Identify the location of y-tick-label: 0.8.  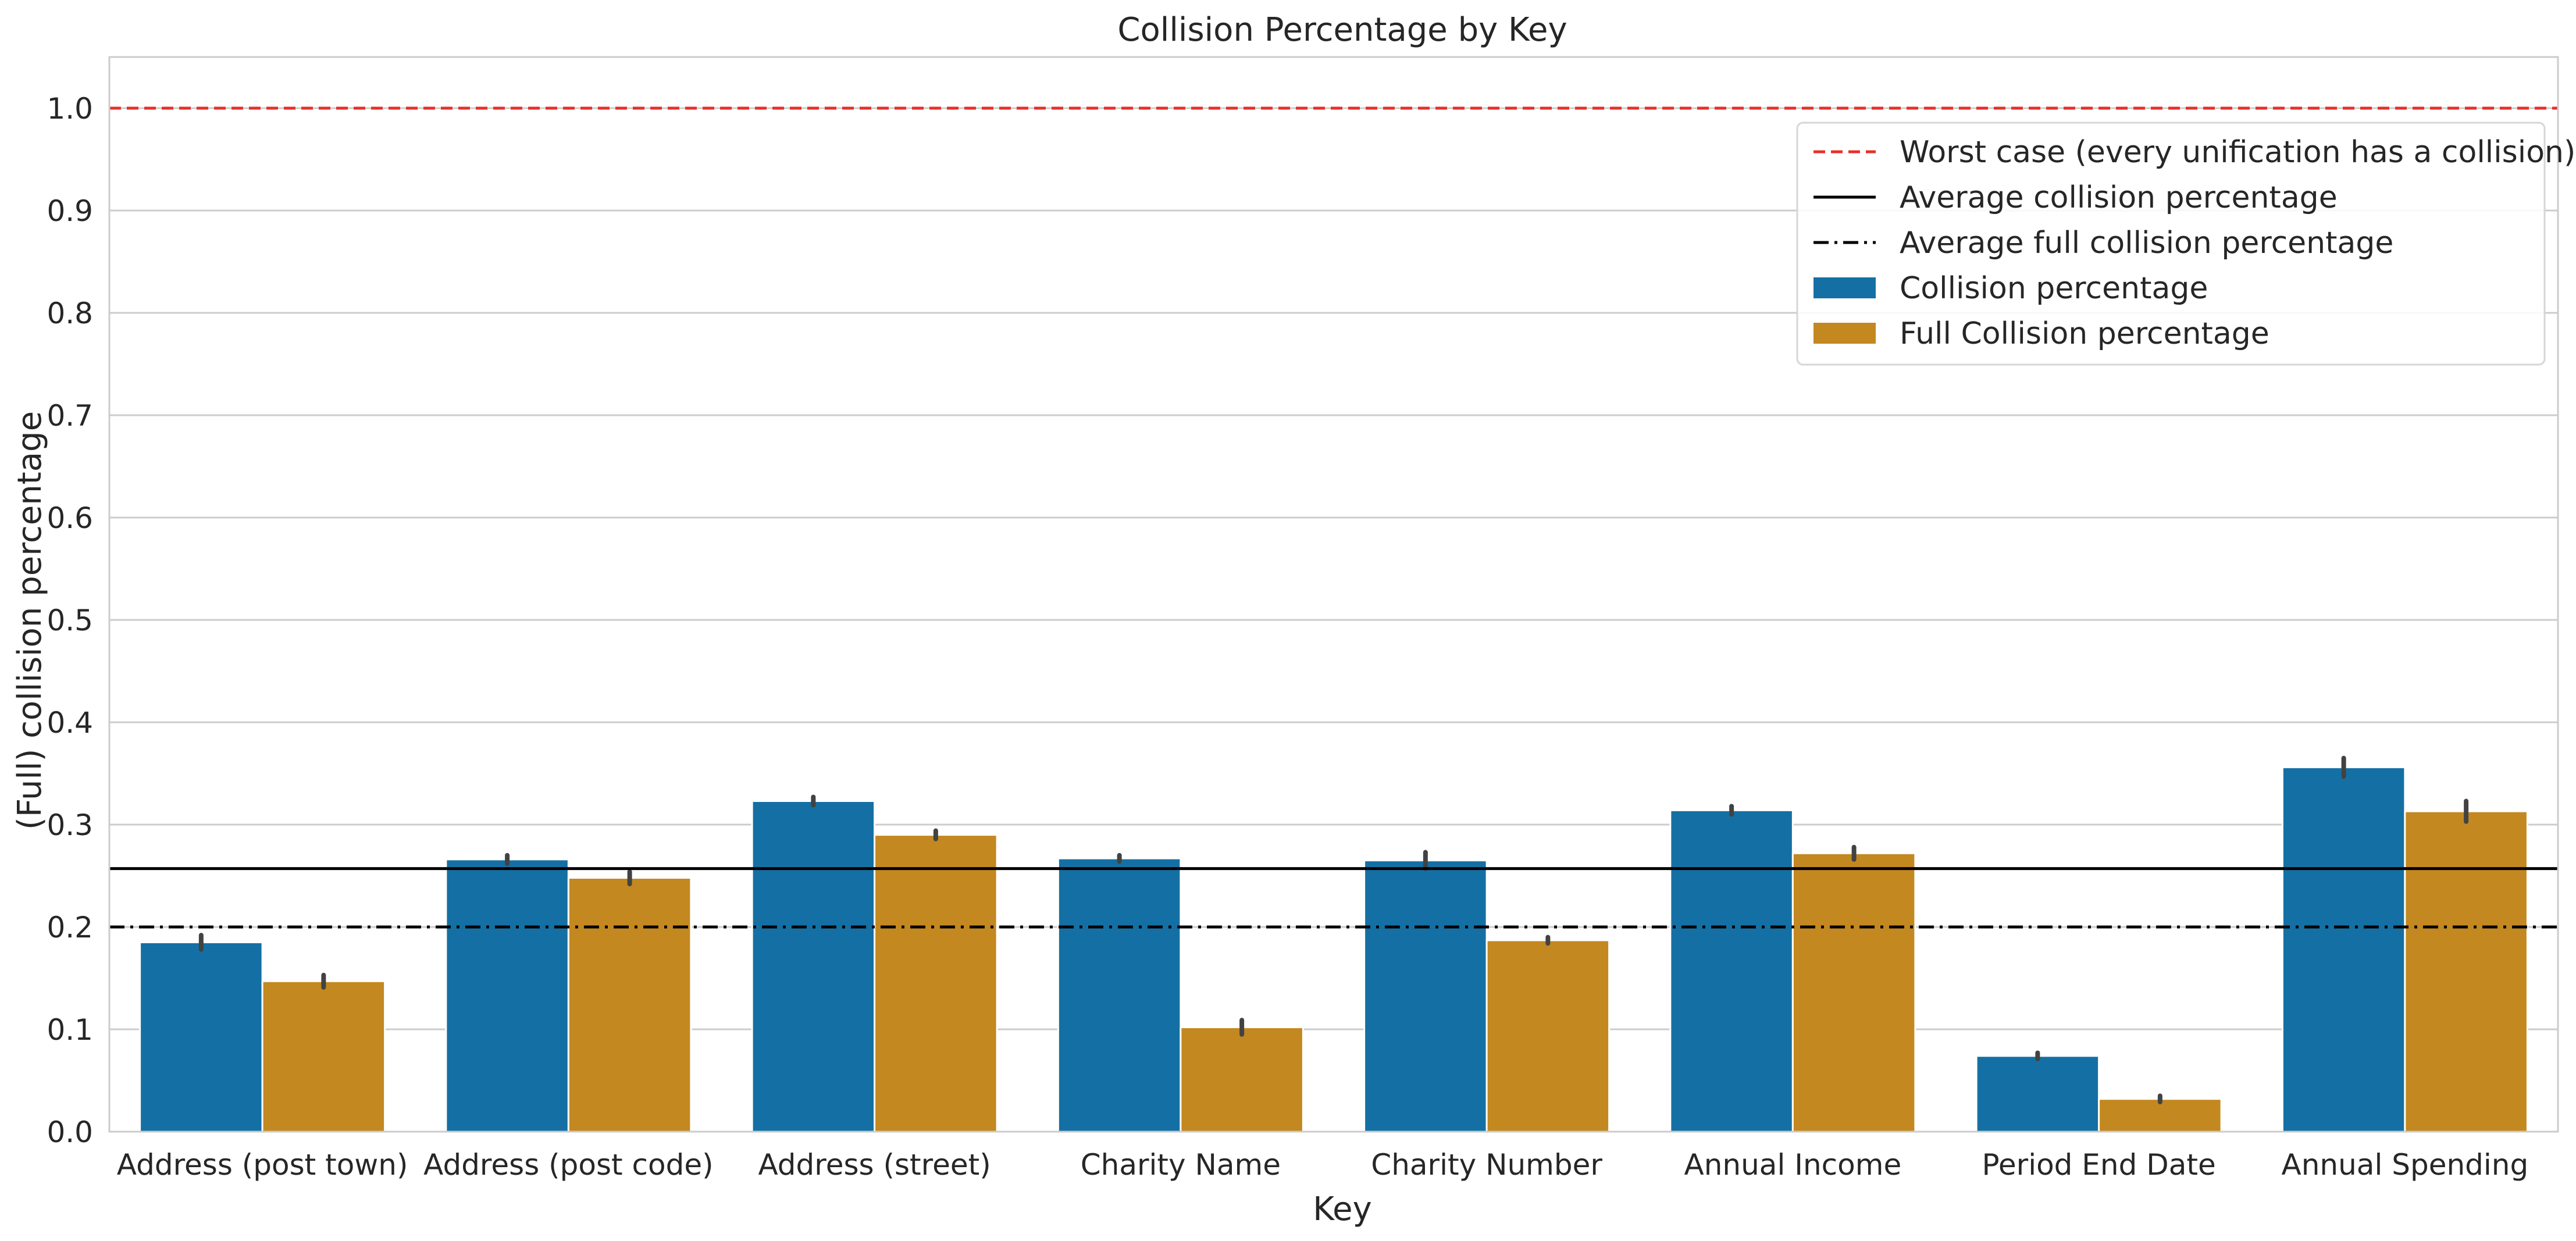
(70, 313).